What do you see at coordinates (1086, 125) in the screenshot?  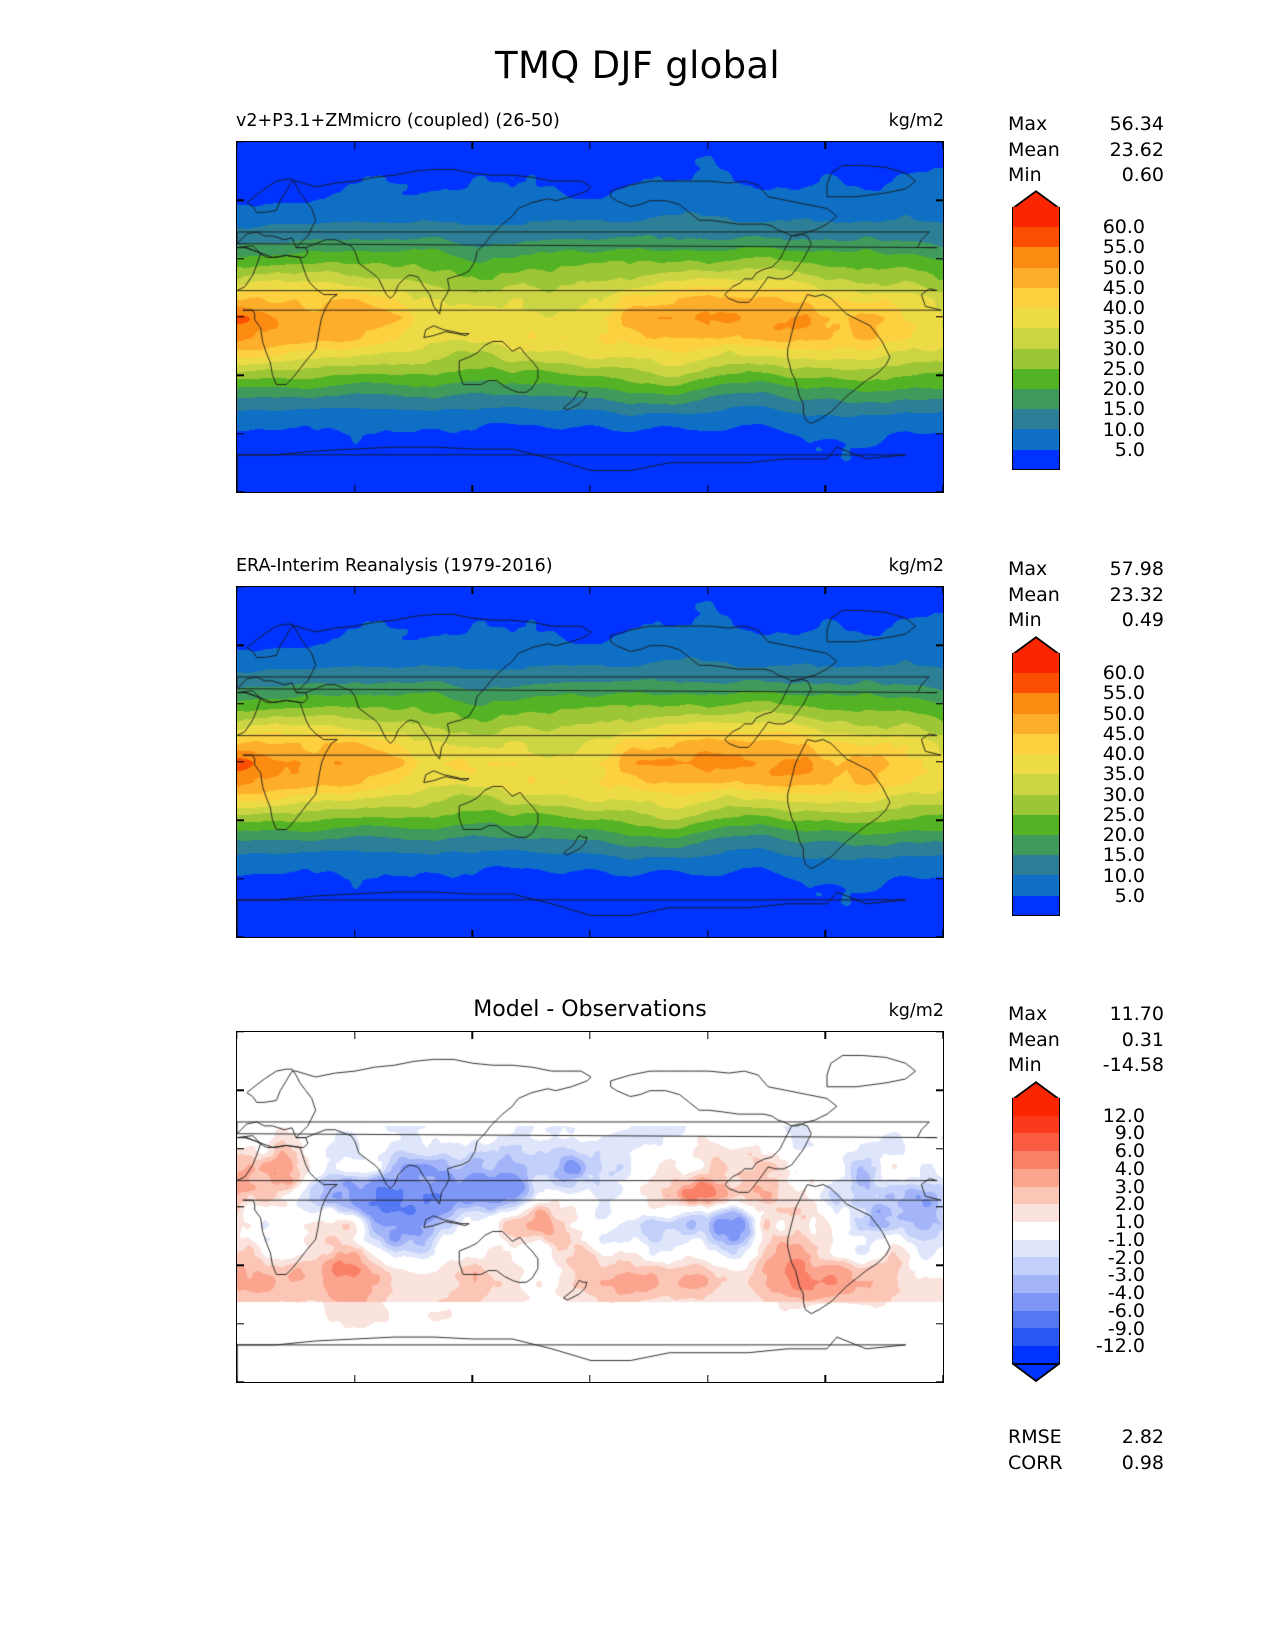 I see `stat-row: Max 56.34` at bounding box center [1086, 125].